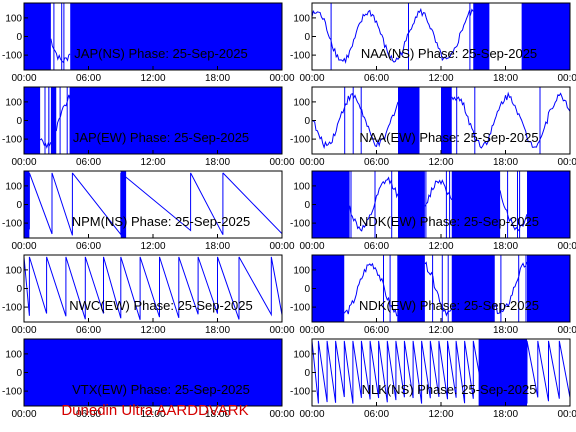 Image resolution: width=576 pixels, height=432 pixels. What do you see at coordinates (449, 53) in the screenshot?
I see `chart-title-2: NAA(NS) Phase: 25-Sep-2025` at bounding box center [449, 53].